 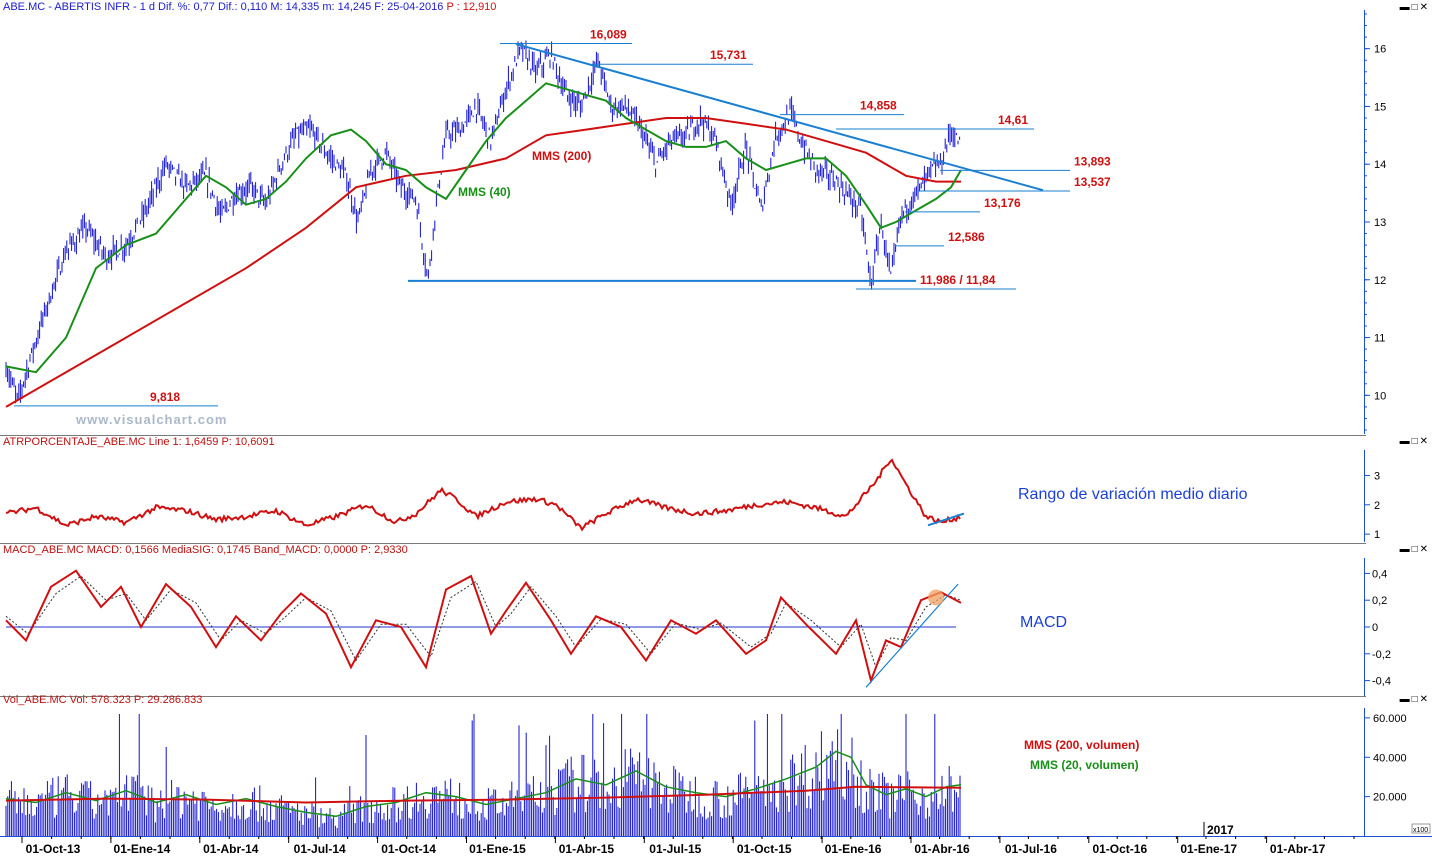 I want to click on macd-trendline, so click(x=912, y=635).